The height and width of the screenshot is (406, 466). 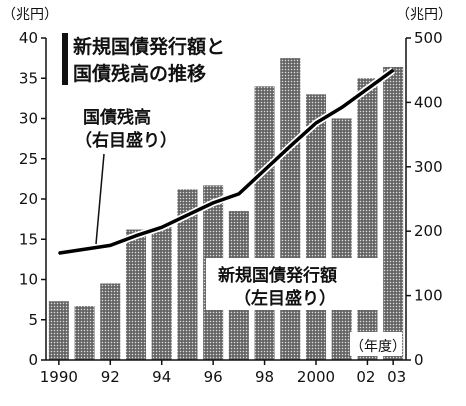 I want to click on x-tick-label-1990: 1990, so click(x=59, y=377).